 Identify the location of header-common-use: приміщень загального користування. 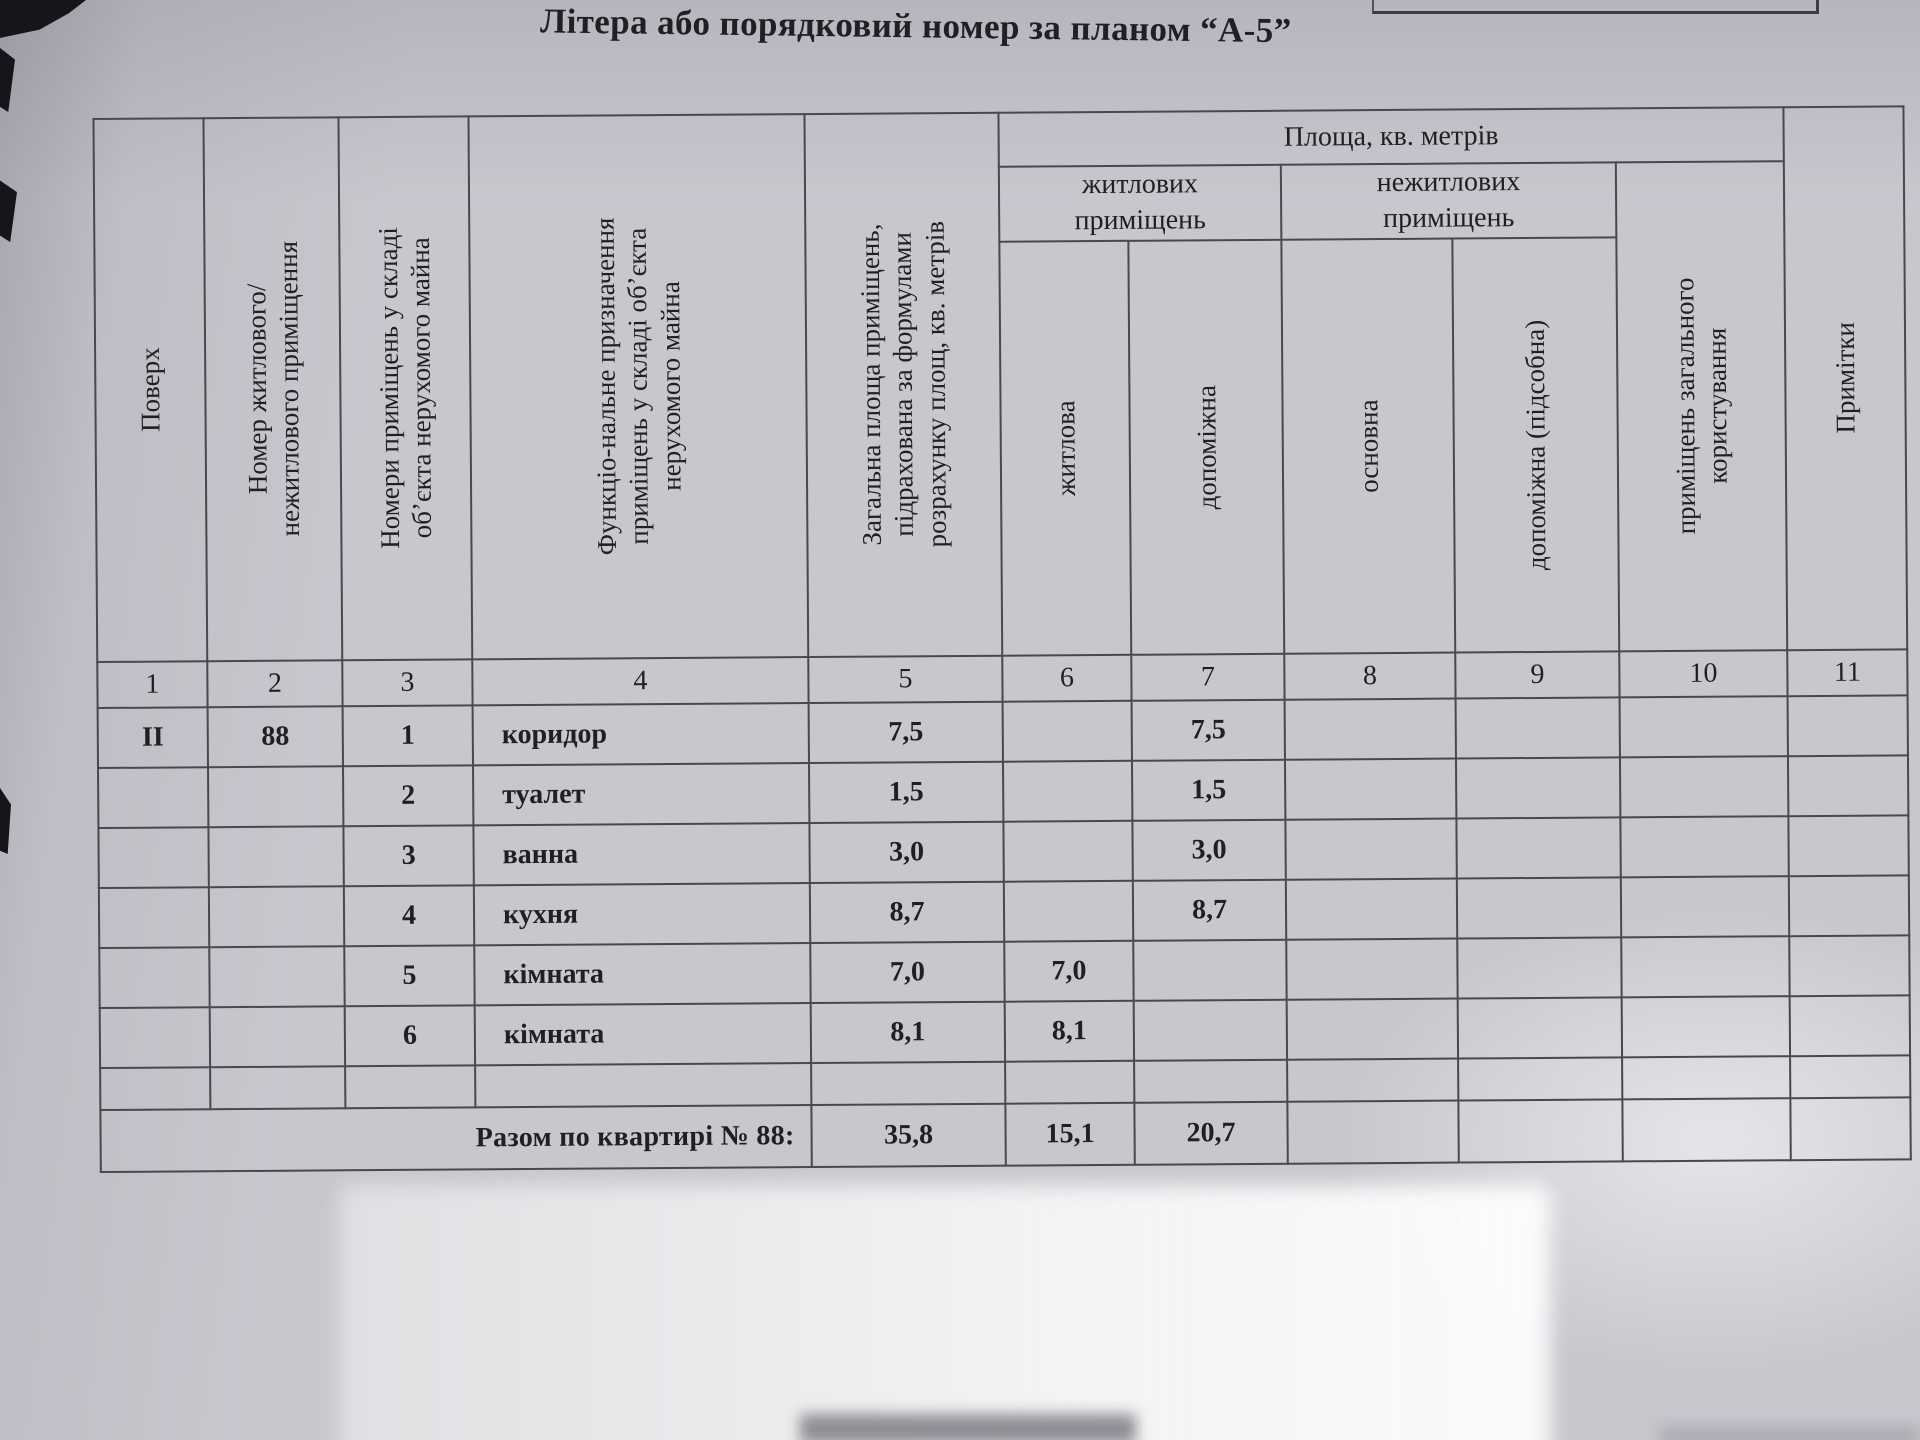
(1701, 406).